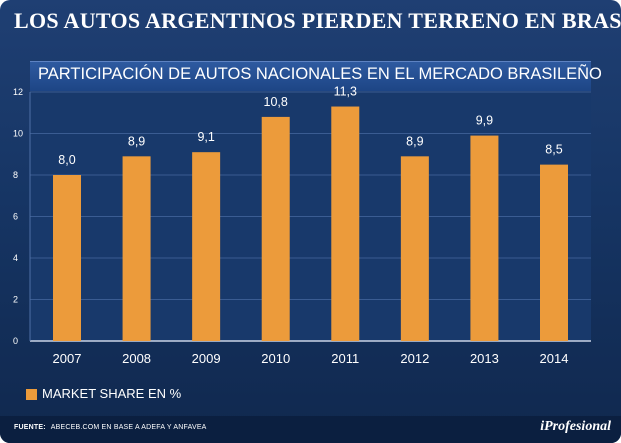  Describe the element at coordinates (275, 358) in the screenshot. I see `x-tick-label: 2010` at that location.